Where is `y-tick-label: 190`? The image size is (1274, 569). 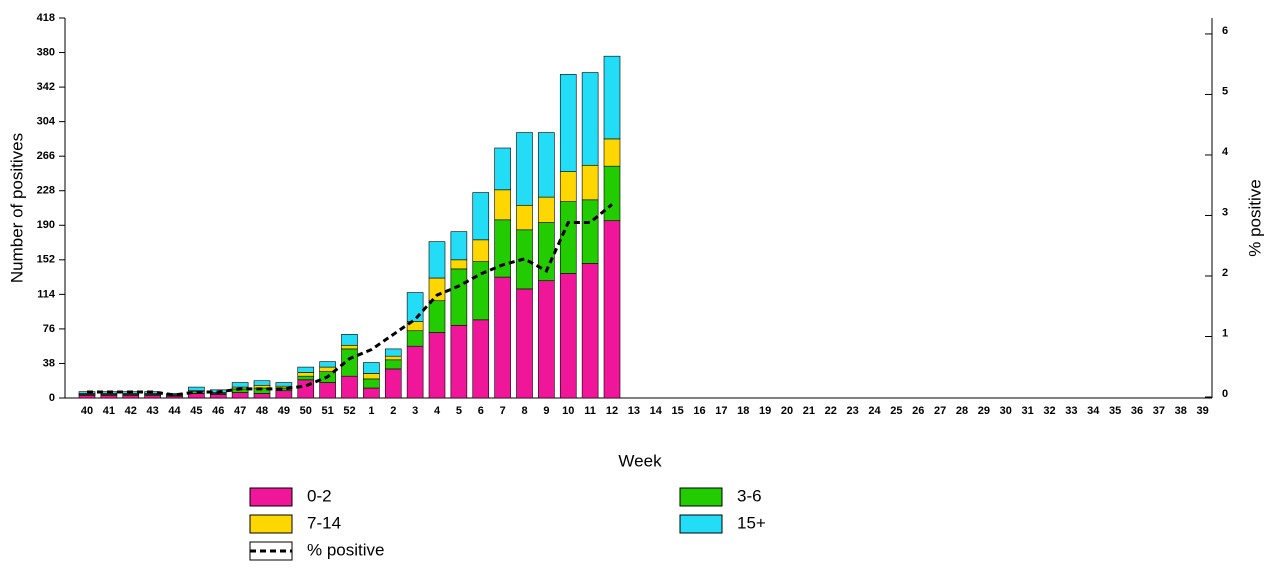
y-tick-label: 190 is located at coordinates (46, 225).